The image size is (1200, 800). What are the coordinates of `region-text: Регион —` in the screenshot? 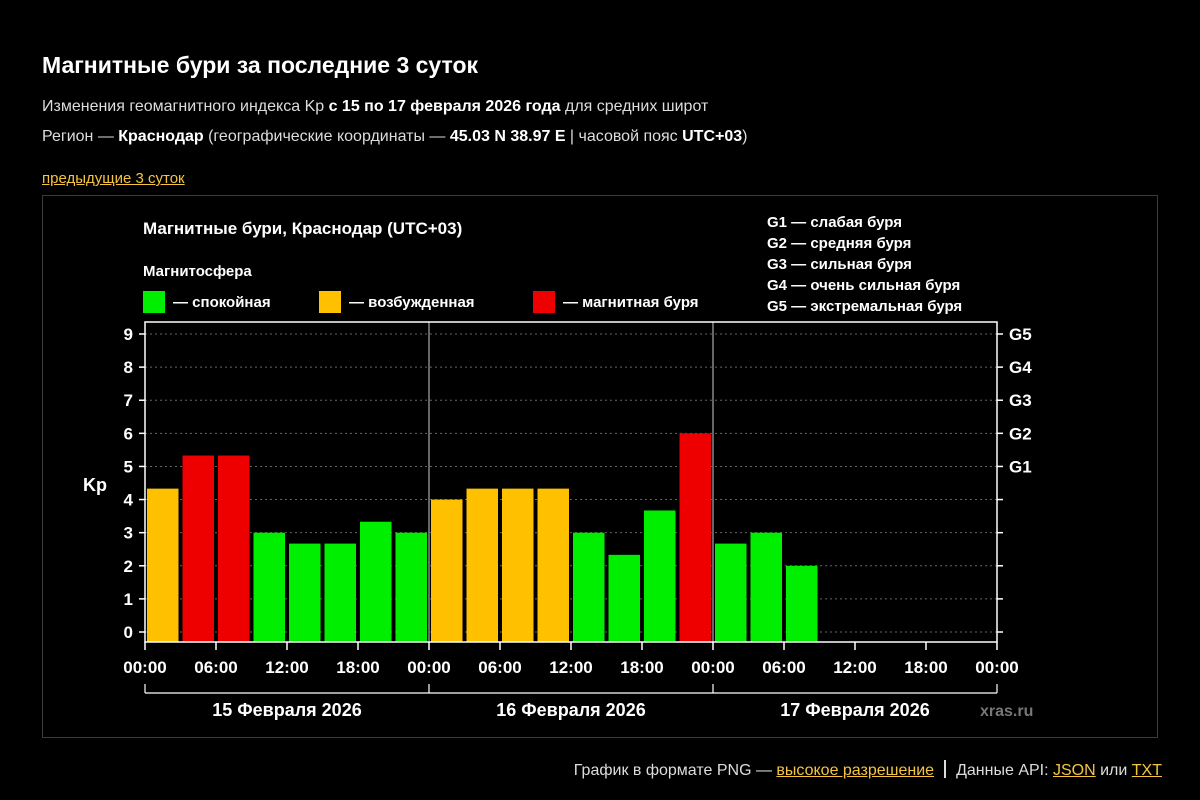 It's located at (80, 136).